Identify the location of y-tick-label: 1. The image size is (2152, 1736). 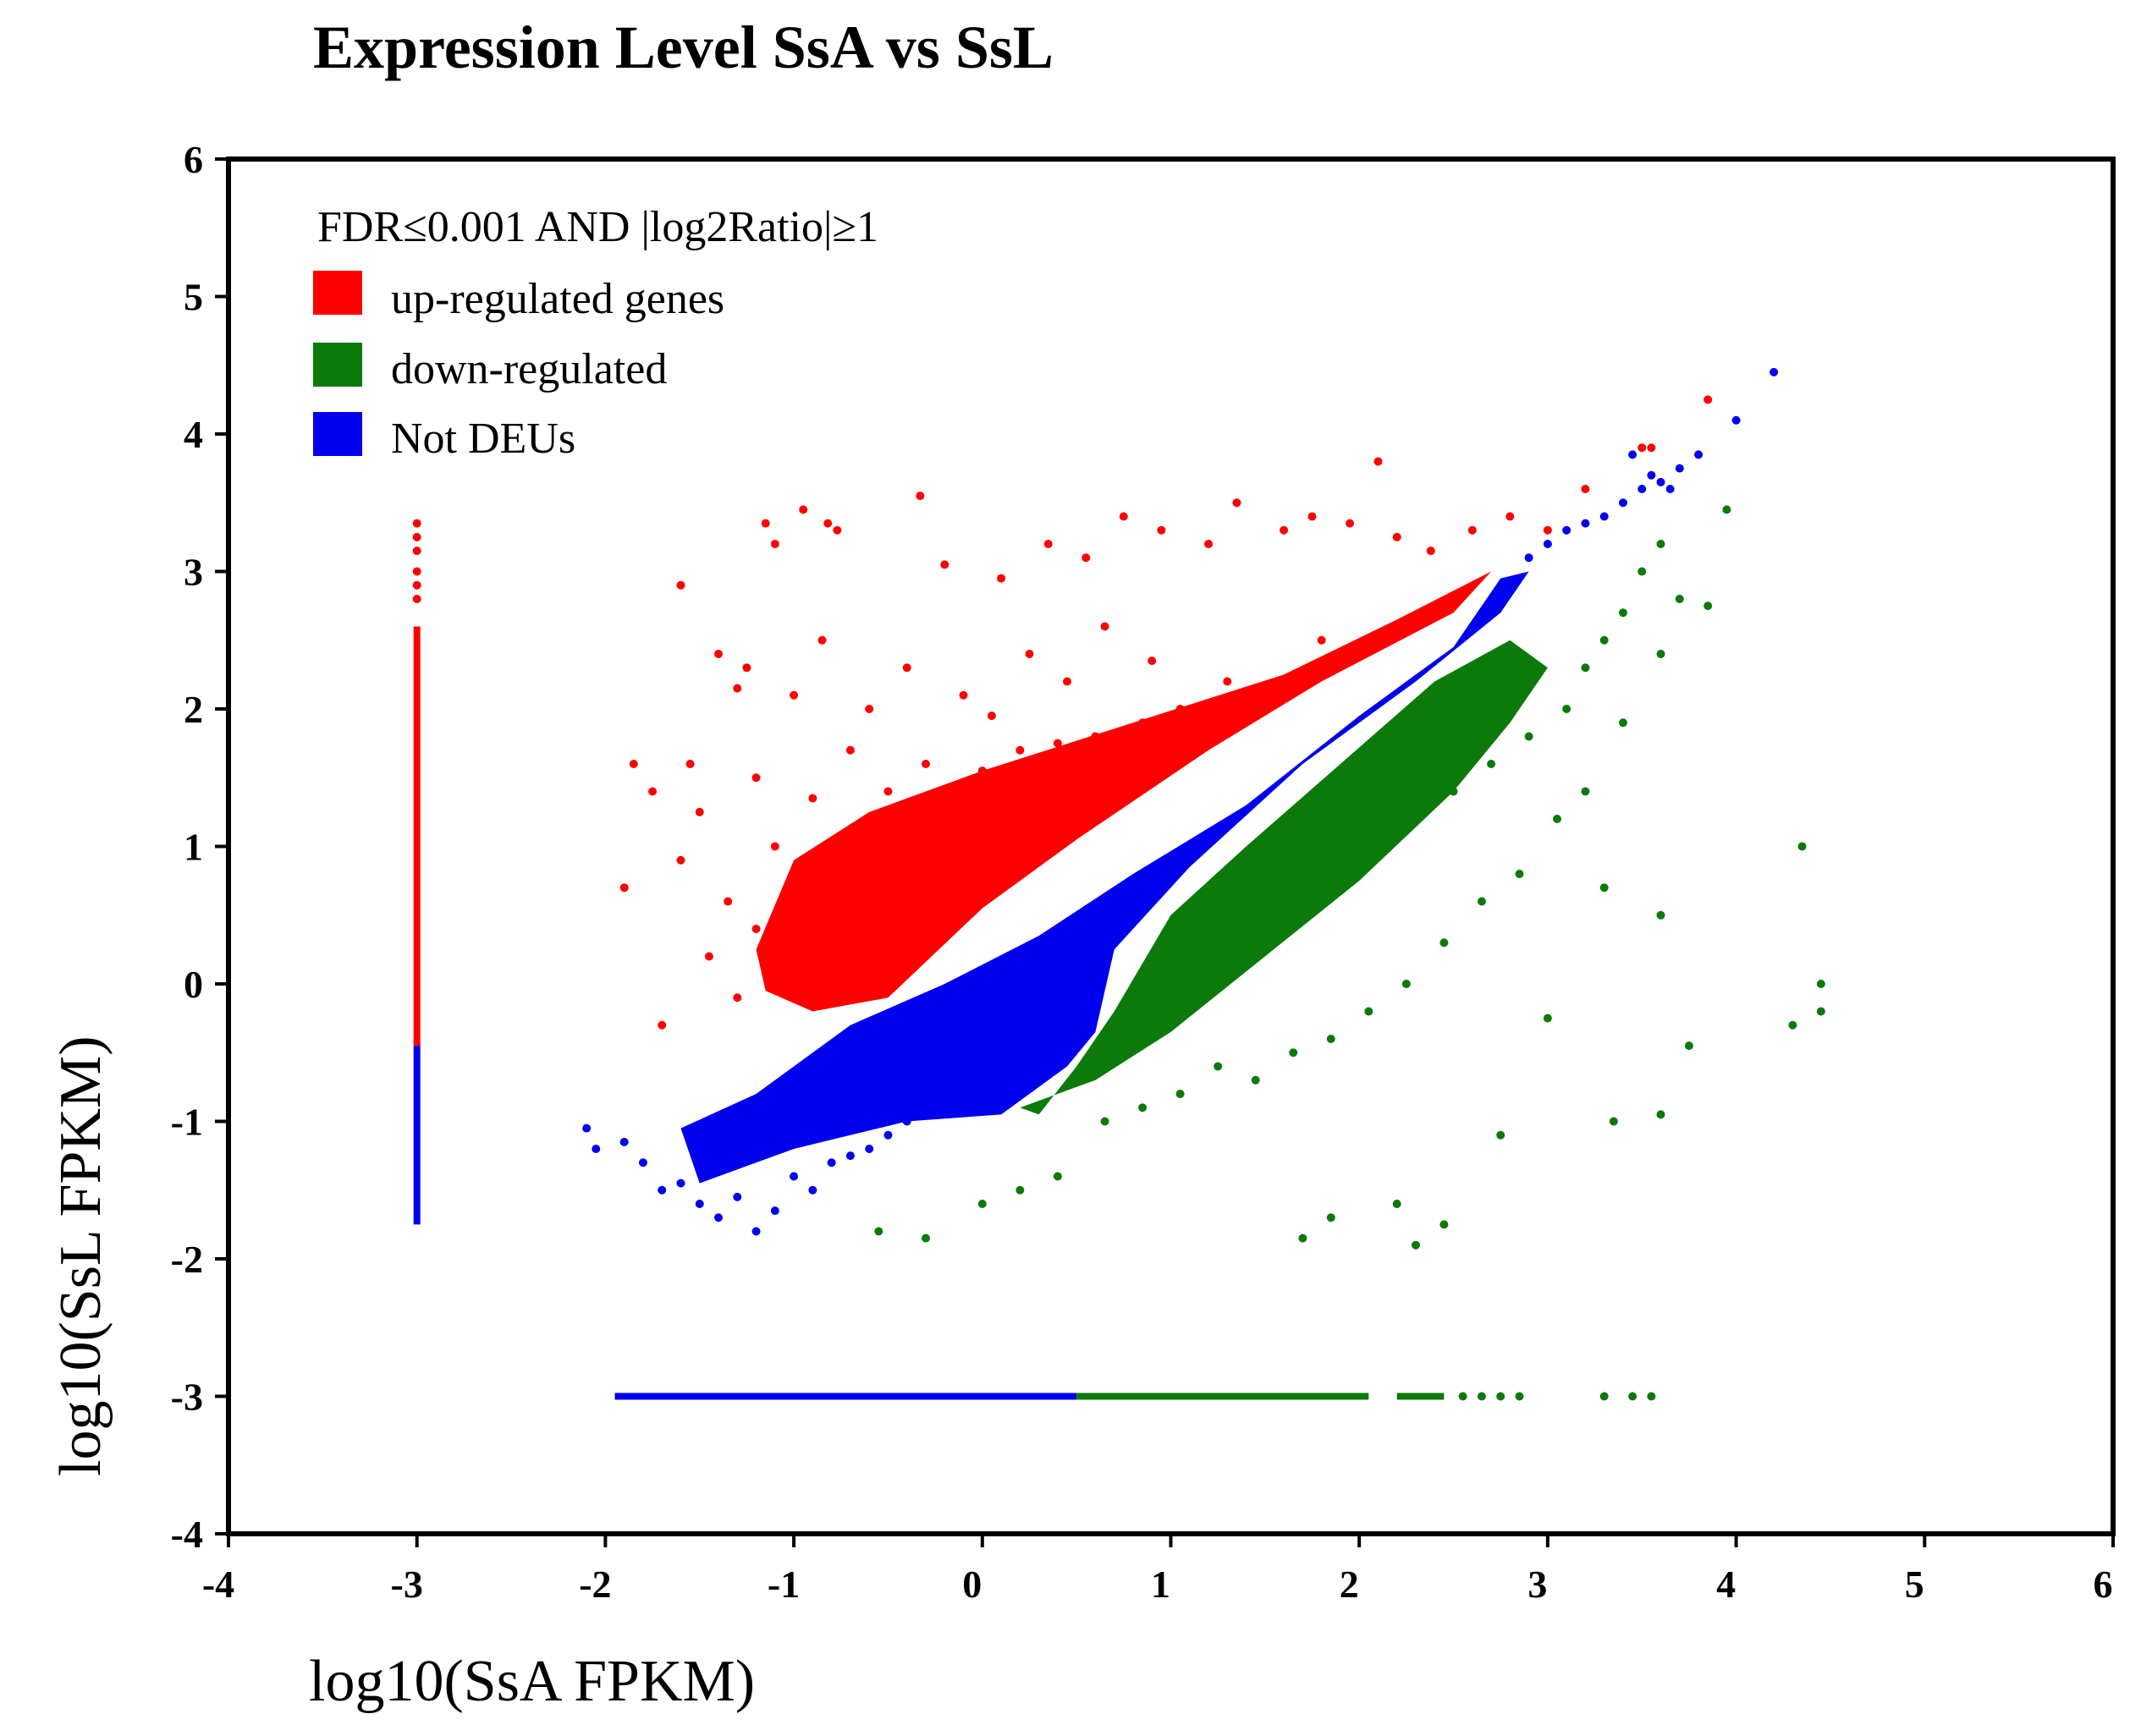
(193, 847).